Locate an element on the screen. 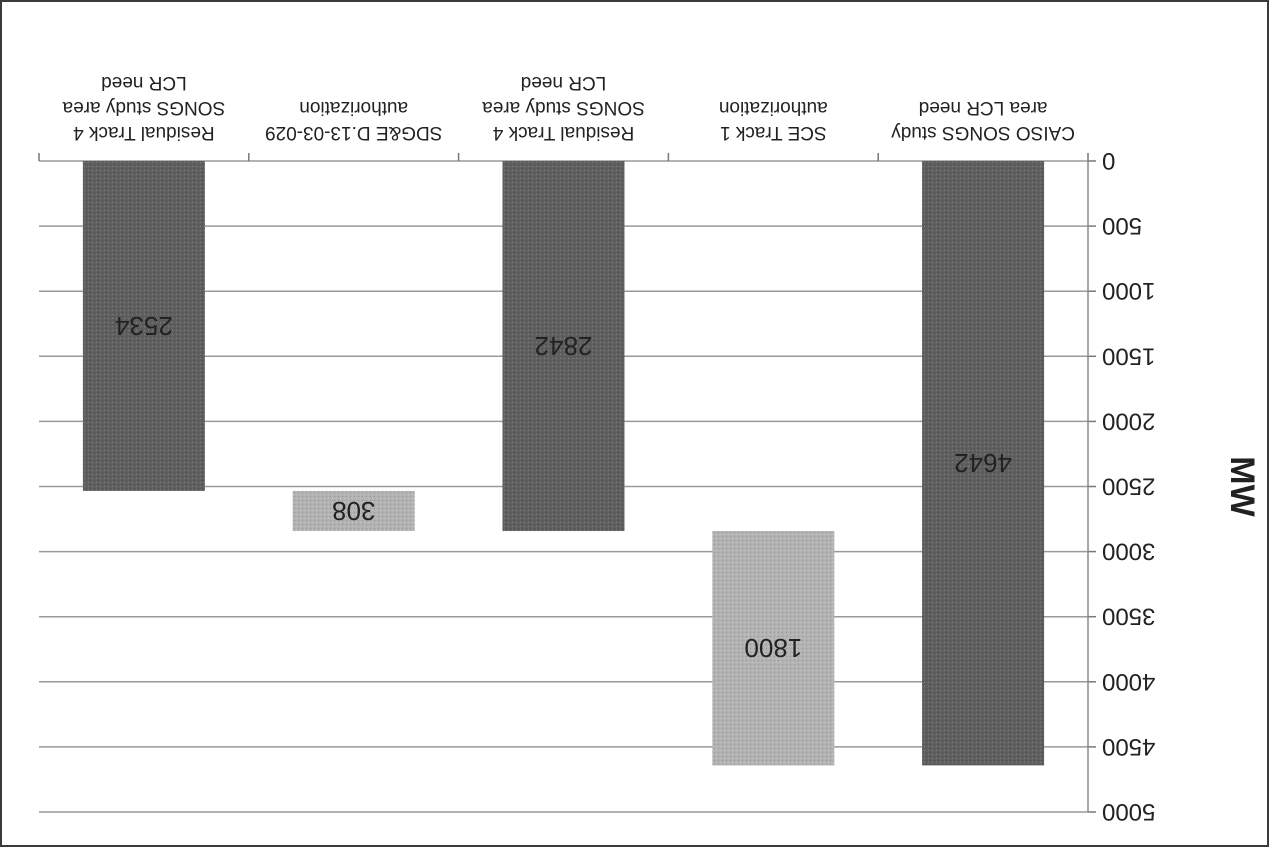  y-tick-label-2500: 2500 is located at coordinates (1128, 486).